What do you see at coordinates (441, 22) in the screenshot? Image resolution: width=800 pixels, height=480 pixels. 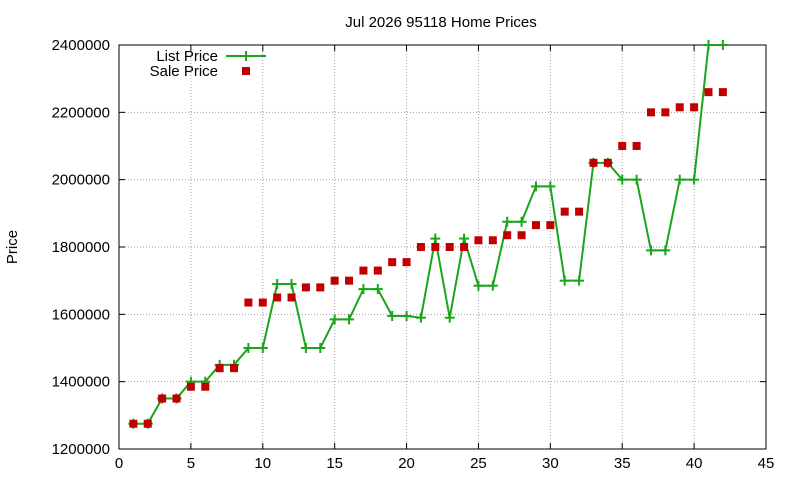 I see `chart-title: Jul 2026 95118 Home Prices` at bounding box center [441, 22].